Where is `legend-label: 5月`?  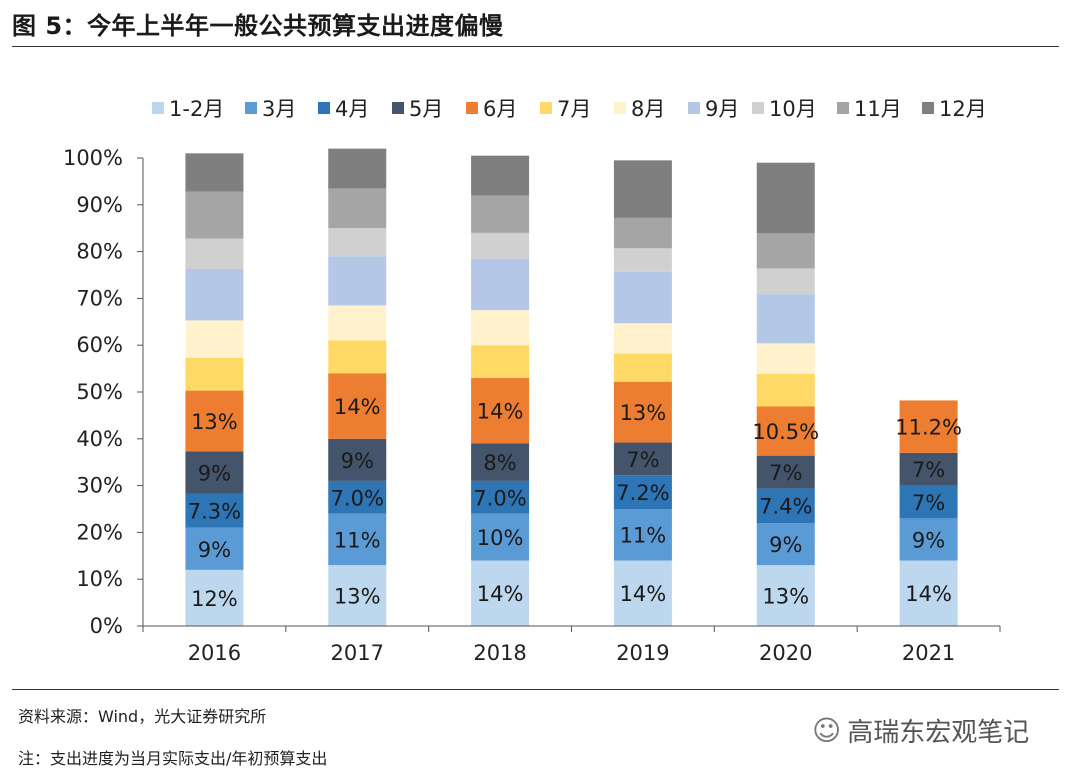 legend-label: 5月 is located at coordinates (426, 109).